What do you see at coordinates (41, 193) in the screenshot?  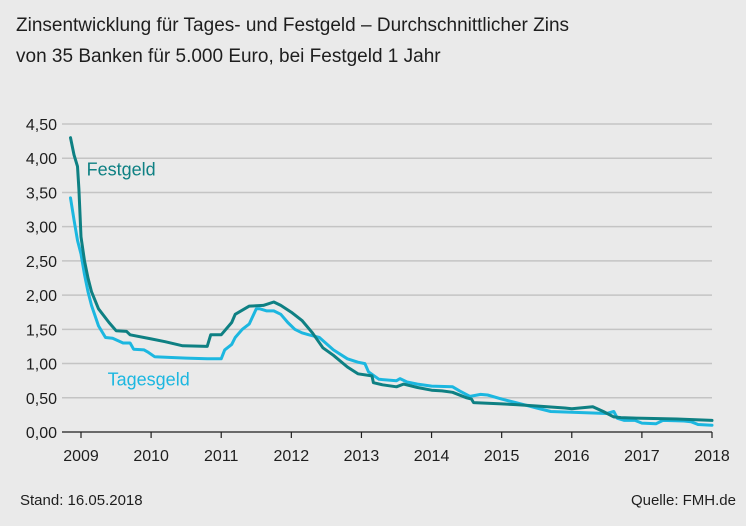 I see `y-tick-label-7: 3,50` at bounding box center [41, 193].